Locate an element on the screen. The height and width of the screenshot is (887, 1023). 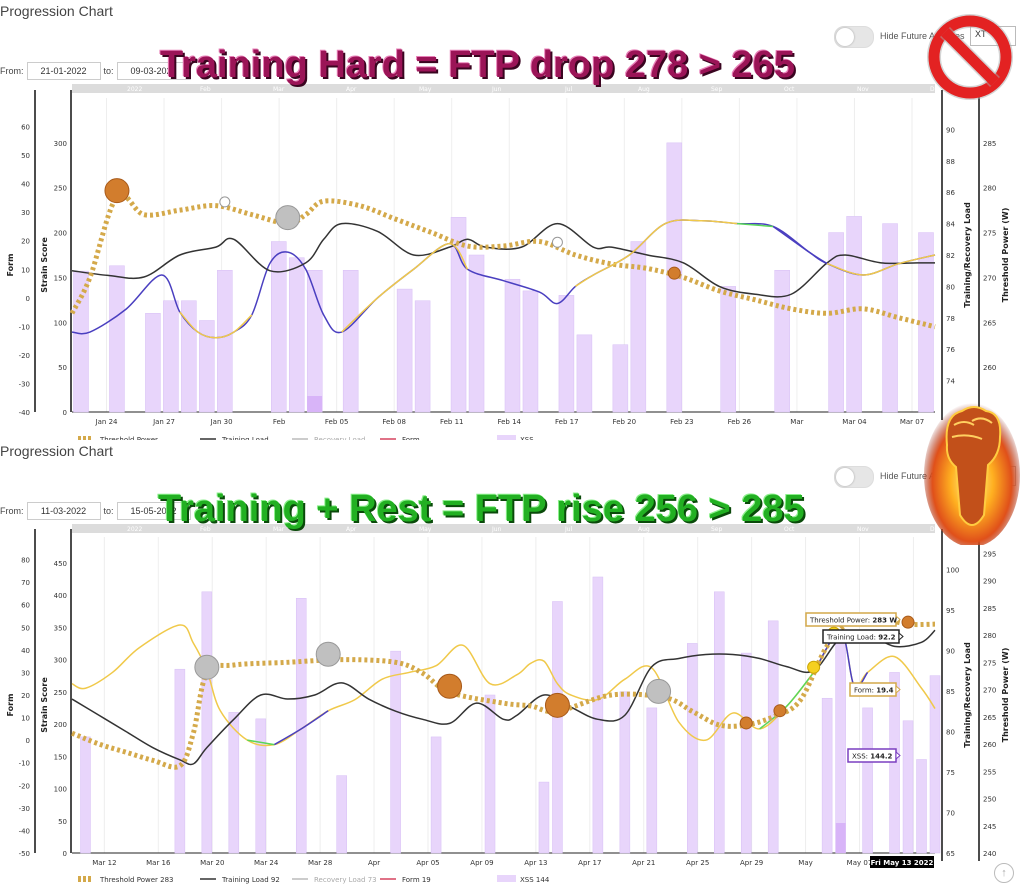
legend-item-xss: XSS 144 is located at coordinates (523, 879).